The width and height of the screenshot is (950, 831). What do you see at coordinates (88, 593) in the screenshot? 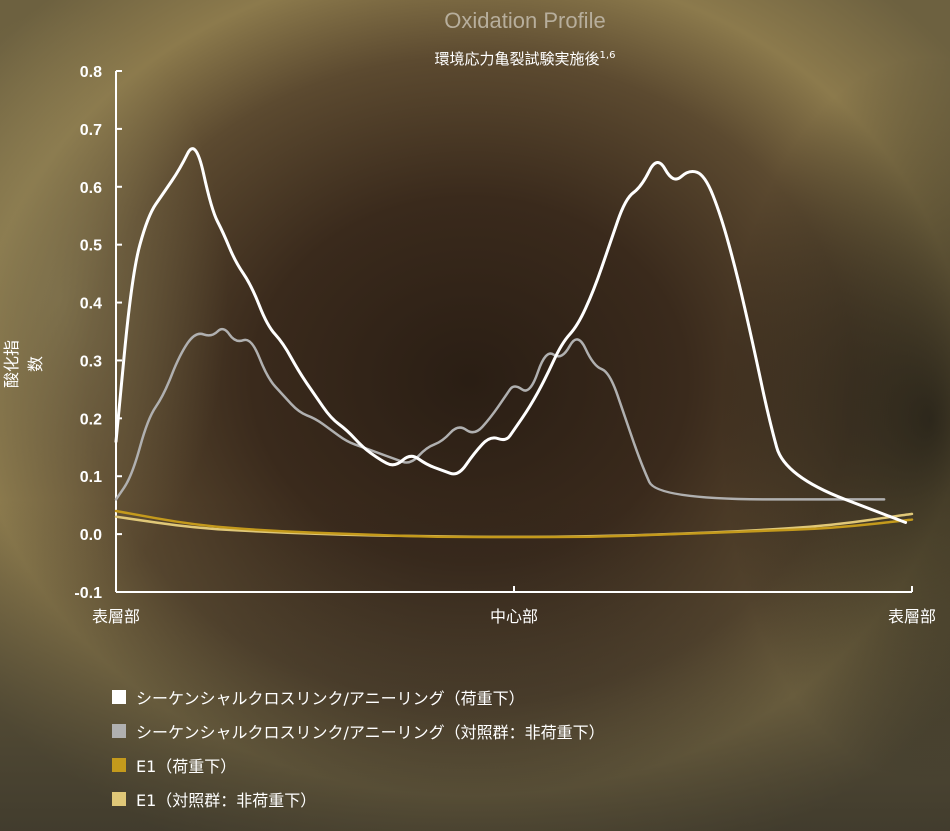
I see `y-tick-label: -0.1` at bounding box center [88, 593].